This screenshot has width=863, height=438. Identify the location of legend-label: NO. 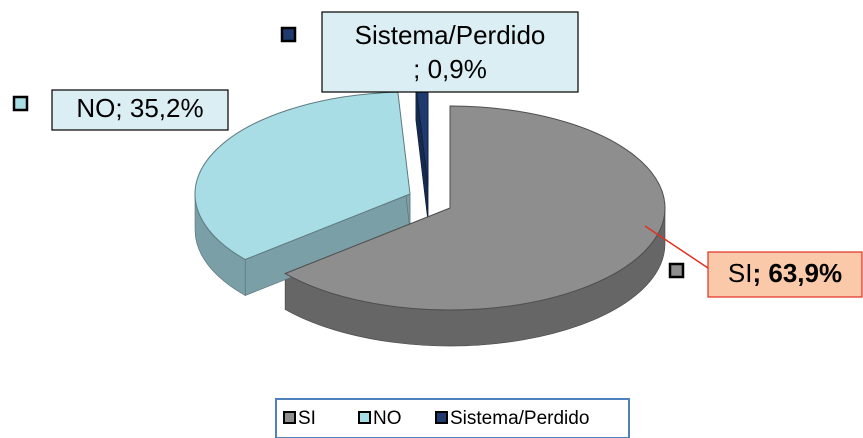
(387, 418).